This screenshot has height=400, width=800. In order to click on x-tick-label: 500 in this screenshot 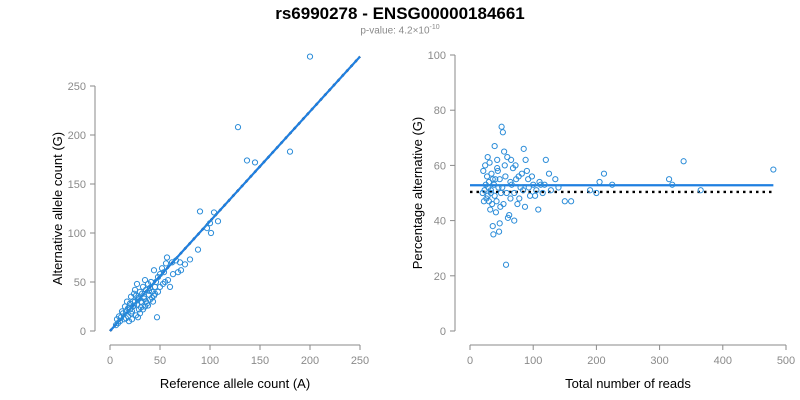, I will do `click(786, 361)`.